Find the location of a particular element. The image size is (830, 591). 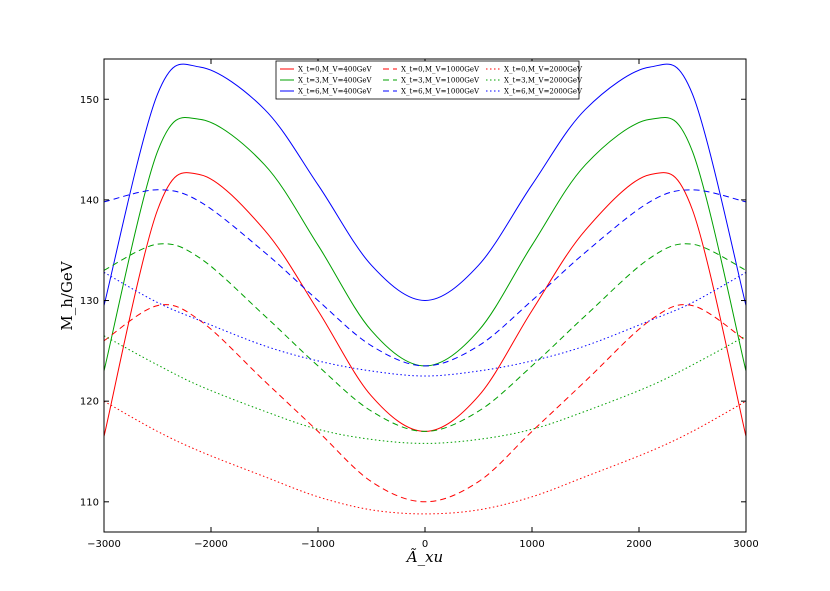

legend-label: X_t=0,M_V=1000GeV is located at coordinates (440, 70).